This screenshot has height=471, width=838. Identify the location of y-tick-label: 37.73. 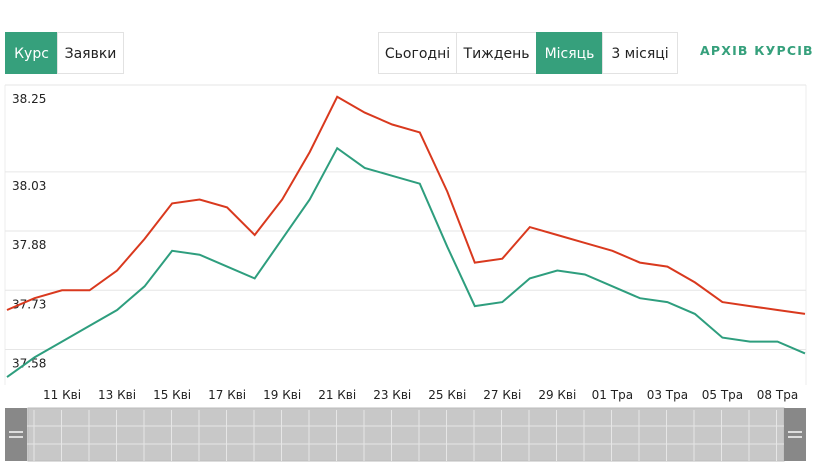
(29, 304).